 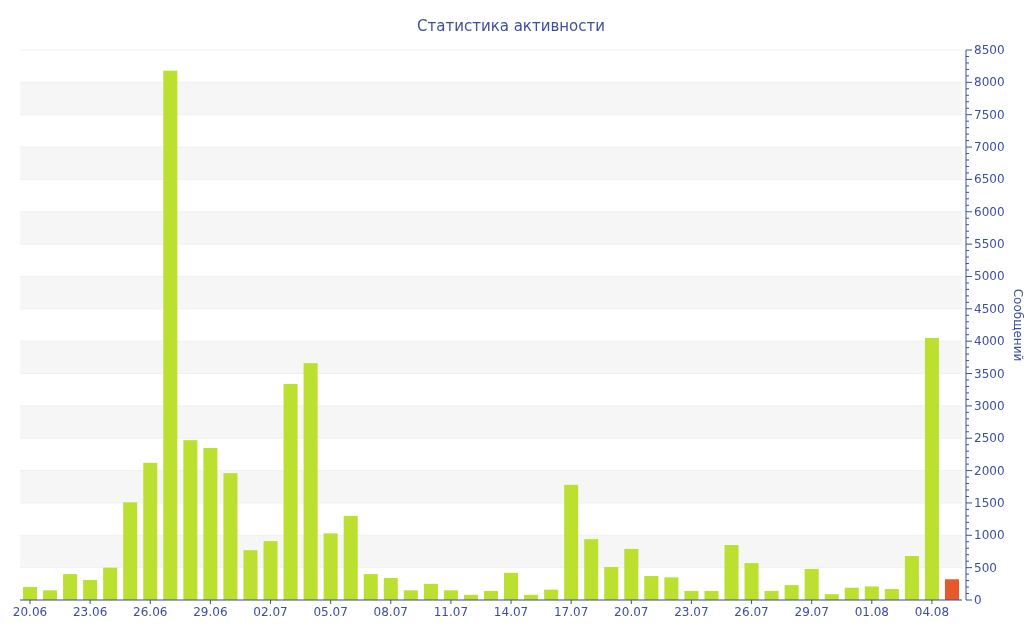 What do you see at coordinates (989, 147) in the screenshot?
I see `y-tick-label: 7000` at bounding box center [989, 147].